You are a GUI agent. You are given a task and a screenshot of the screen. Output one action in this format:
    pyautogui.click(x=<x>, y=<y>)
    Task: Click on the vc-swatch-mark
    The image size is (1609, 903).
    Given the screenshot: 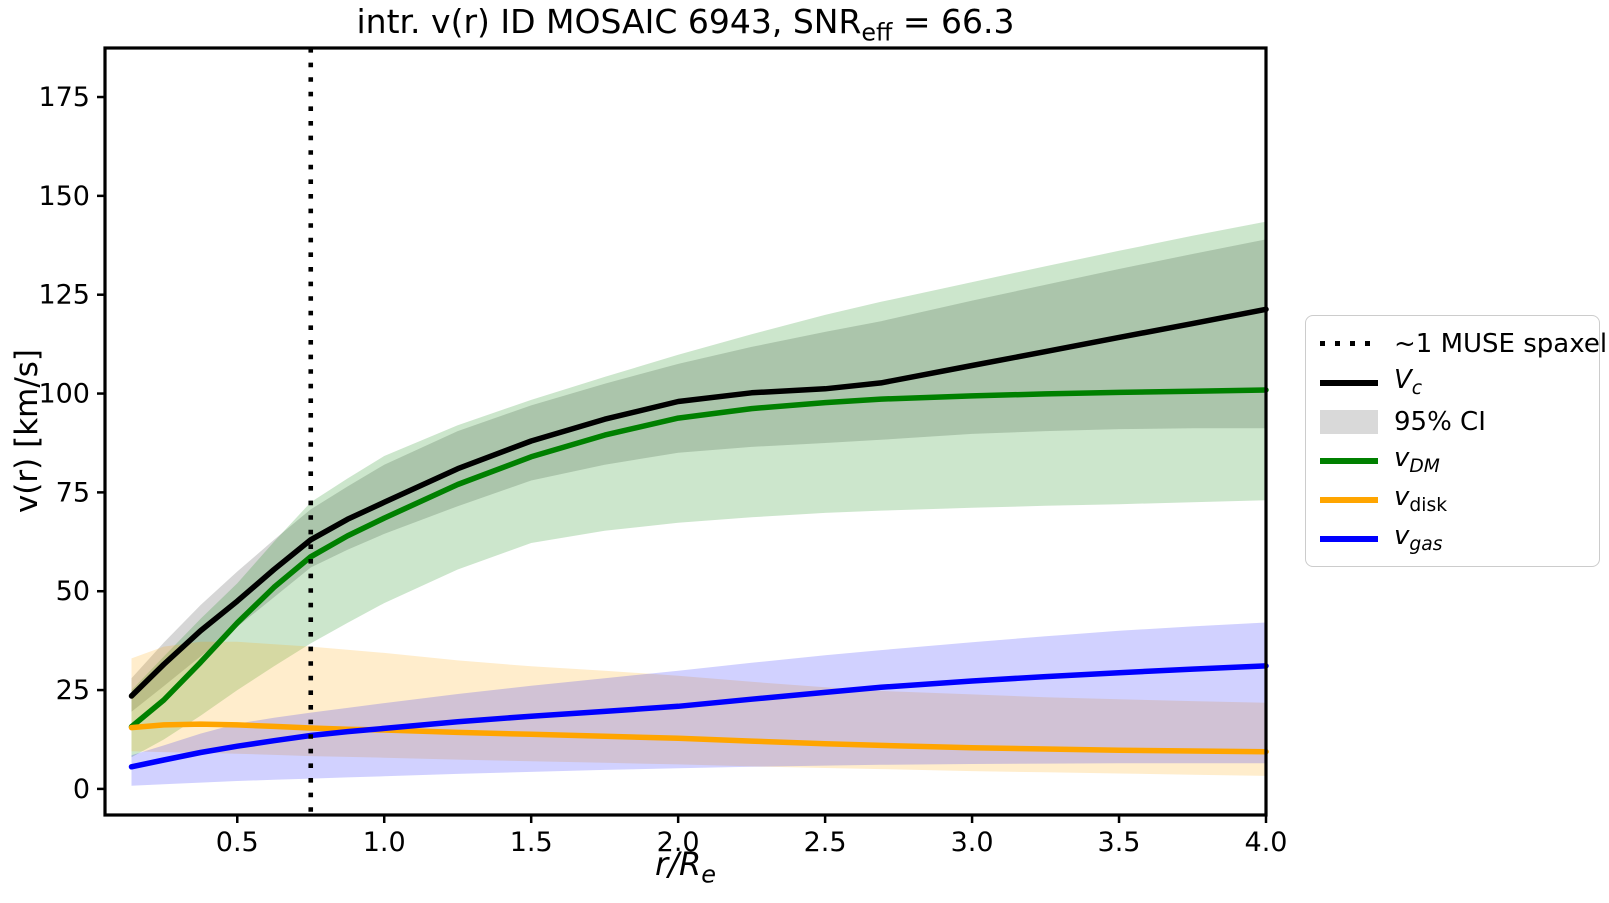 What is the action you would take?
    pyautogui.click(x=1349, y=382)
    